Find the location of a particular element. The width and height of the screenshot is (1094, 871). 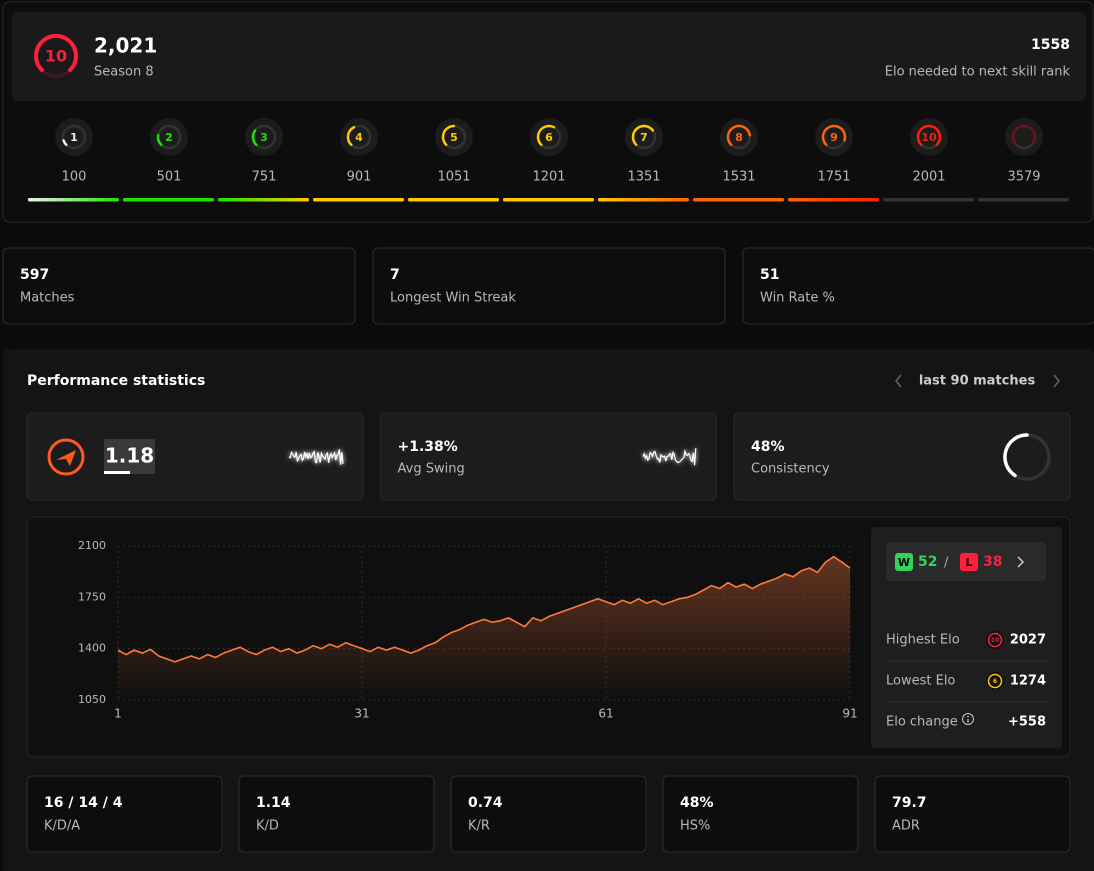

record-chevron is located at coordinates (1021, 562).